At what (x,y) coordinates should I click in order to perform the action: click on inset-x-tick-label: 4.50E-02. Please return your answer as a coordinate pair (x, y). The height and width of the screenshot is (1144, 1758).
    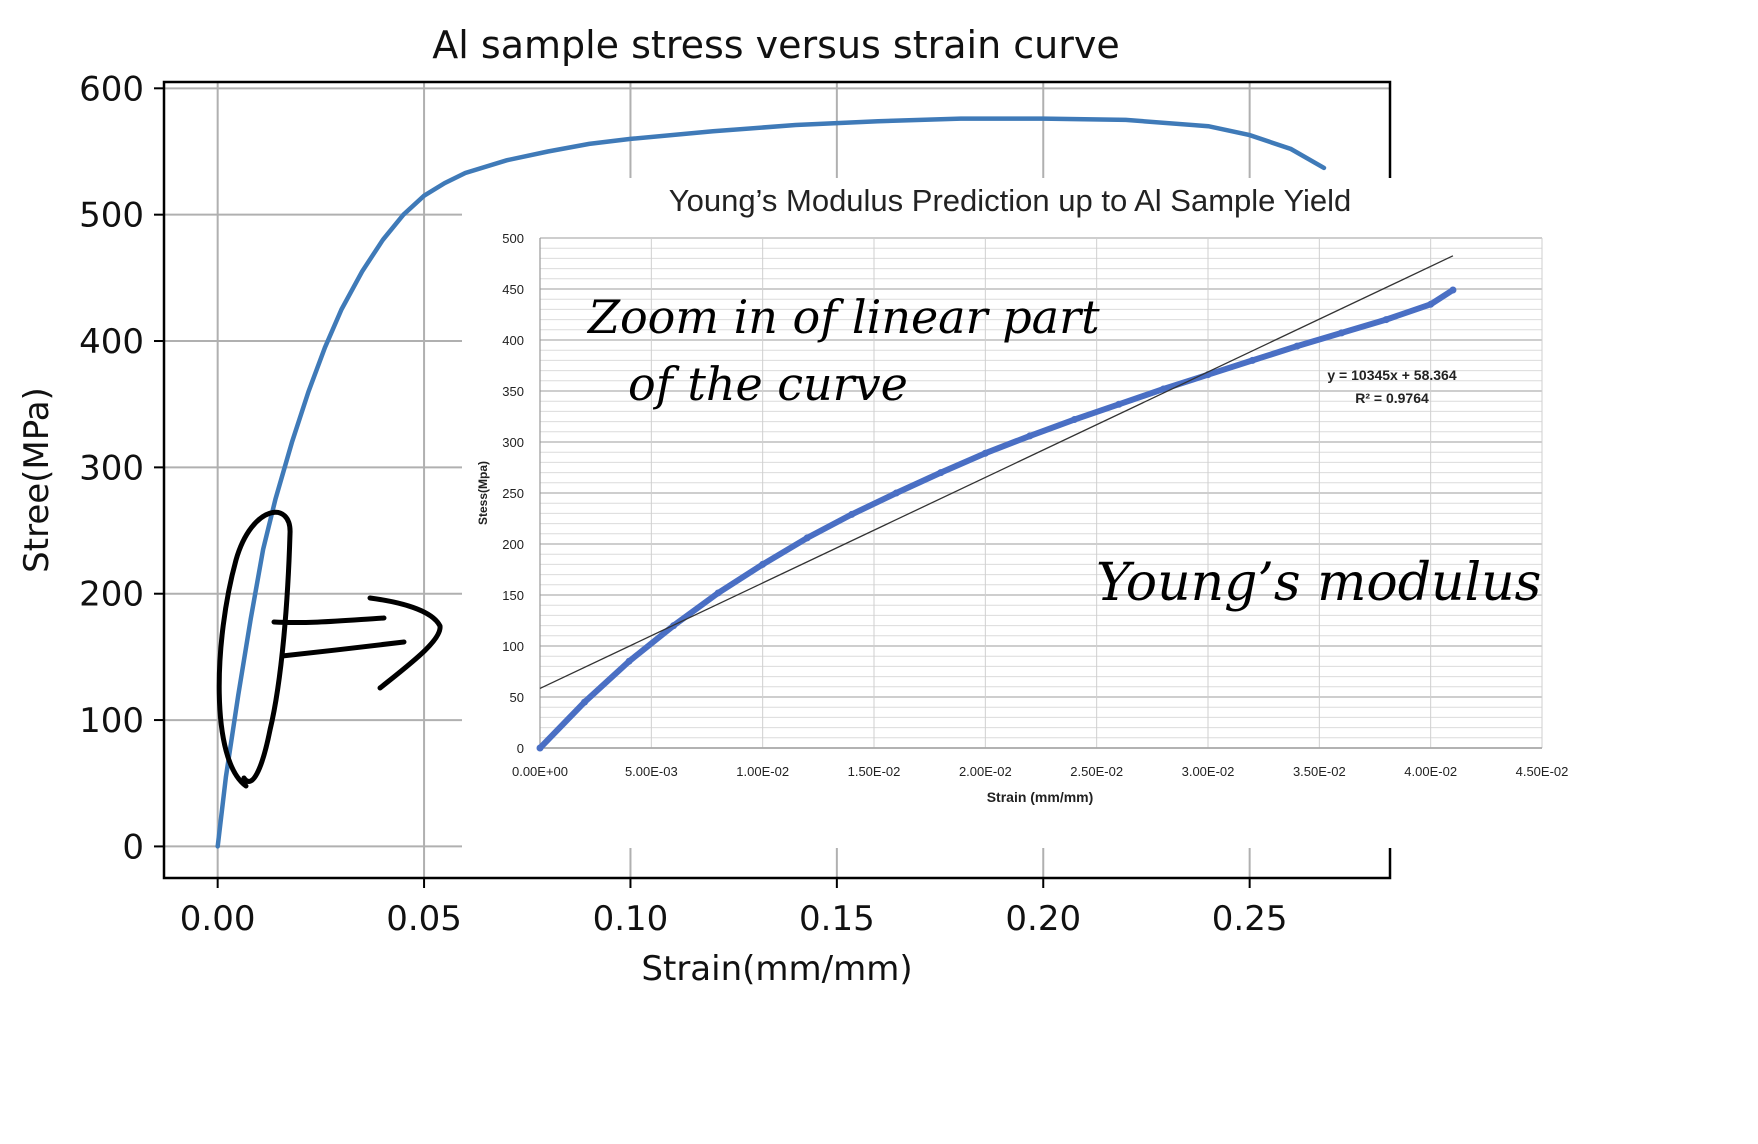
    Looking at the image, I should click on (1542, 771).